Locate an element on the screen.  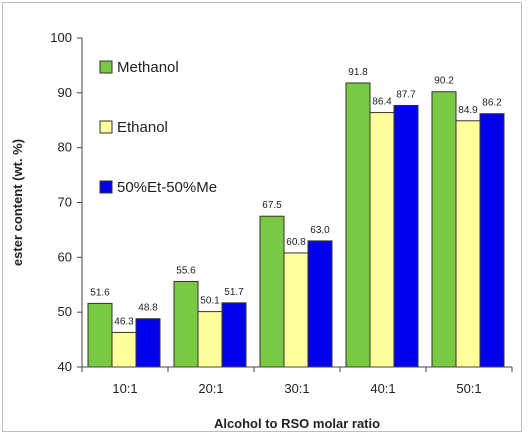
data-label: 60.8 is located at coordinates (296, 242).